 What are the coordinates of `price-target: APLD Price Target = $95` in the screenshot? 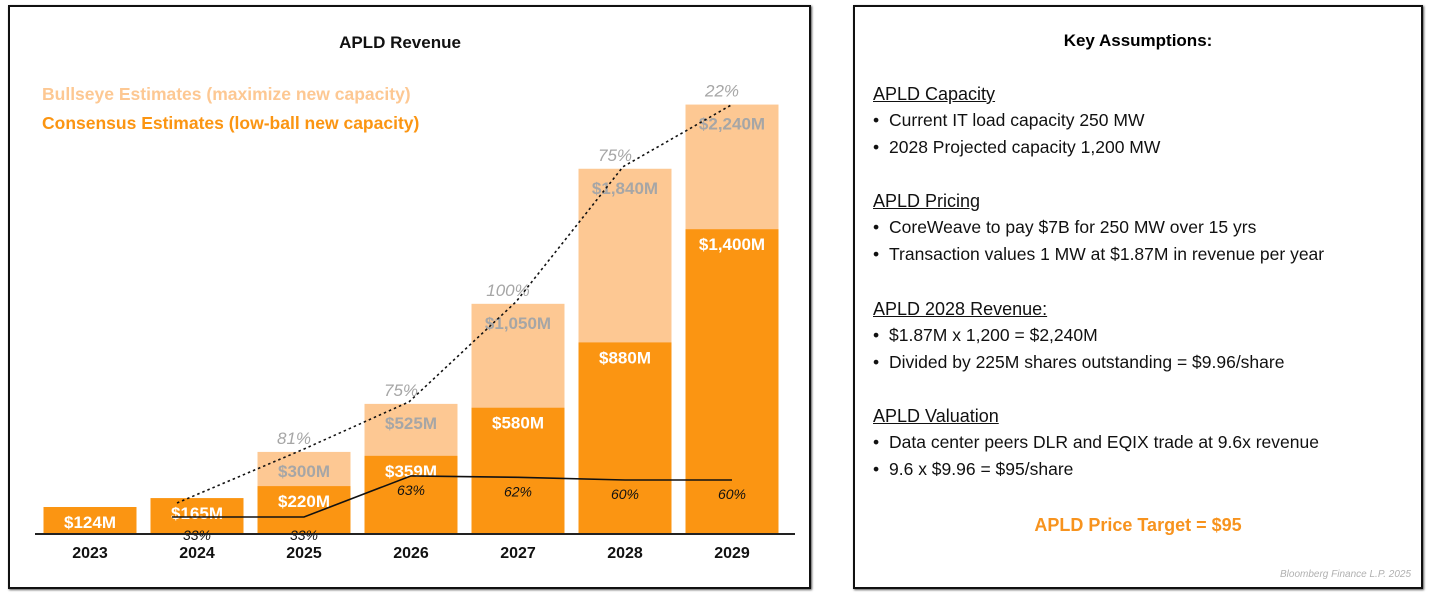 It's located at (1138, 525).